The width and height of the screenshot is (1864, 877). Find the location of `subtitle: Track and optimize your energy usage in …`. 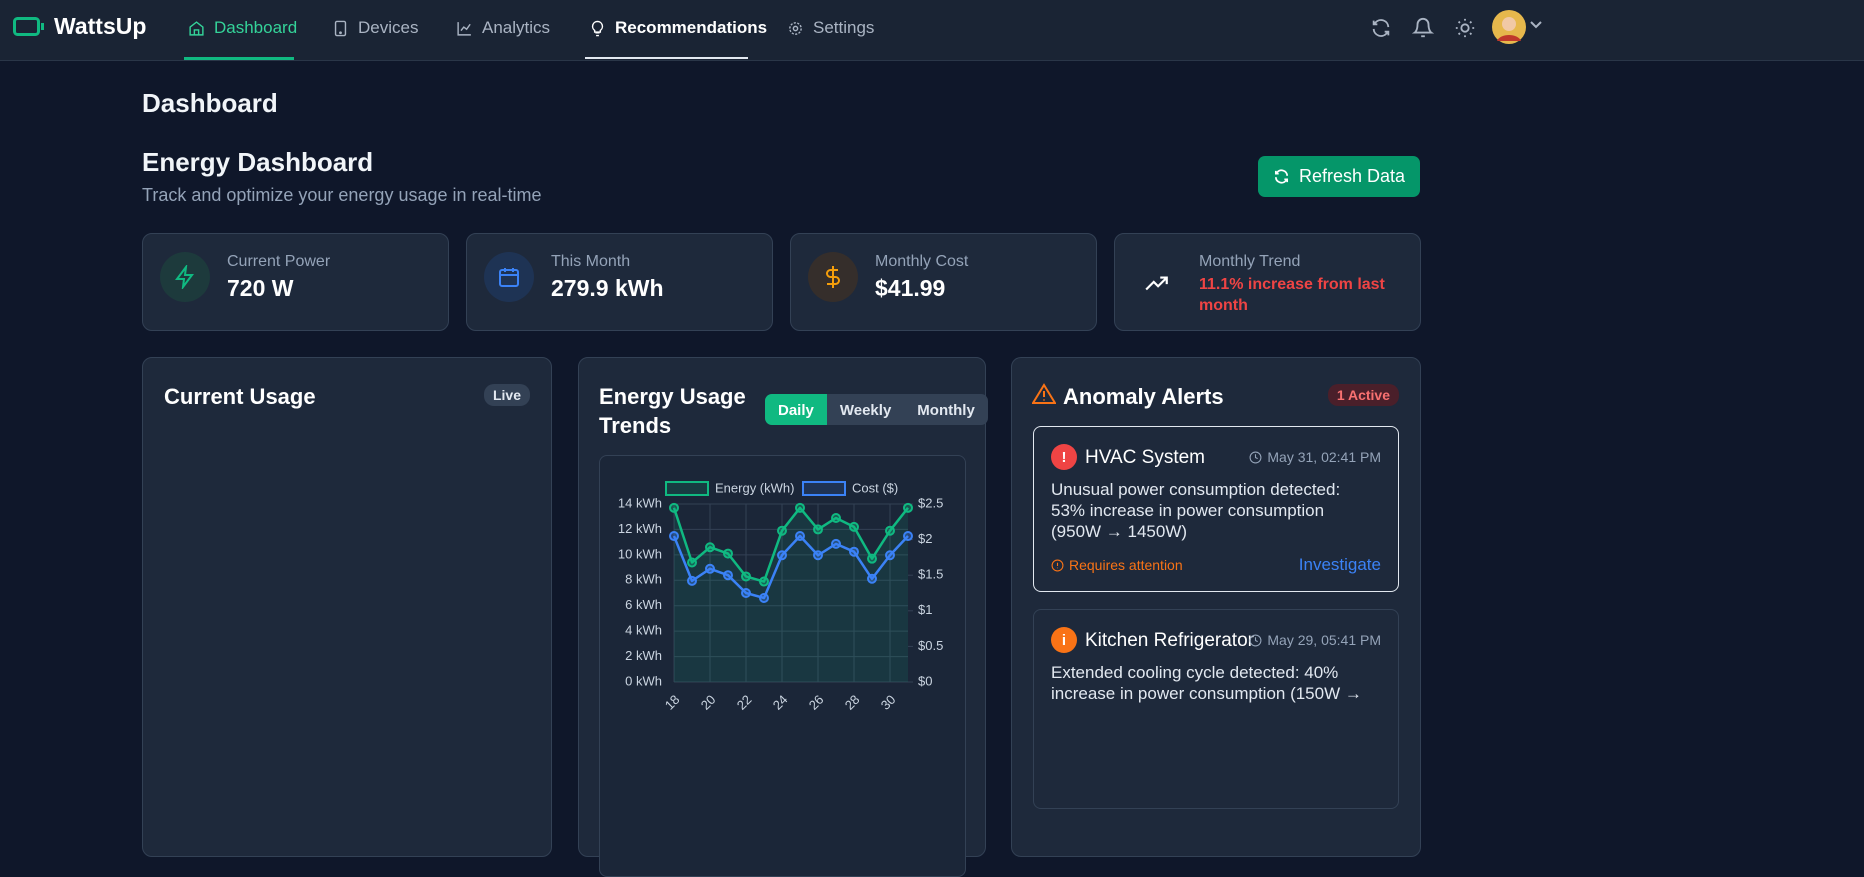

subtitle: Track and optimize your energy usage in … is located at coordinates (342, 195).